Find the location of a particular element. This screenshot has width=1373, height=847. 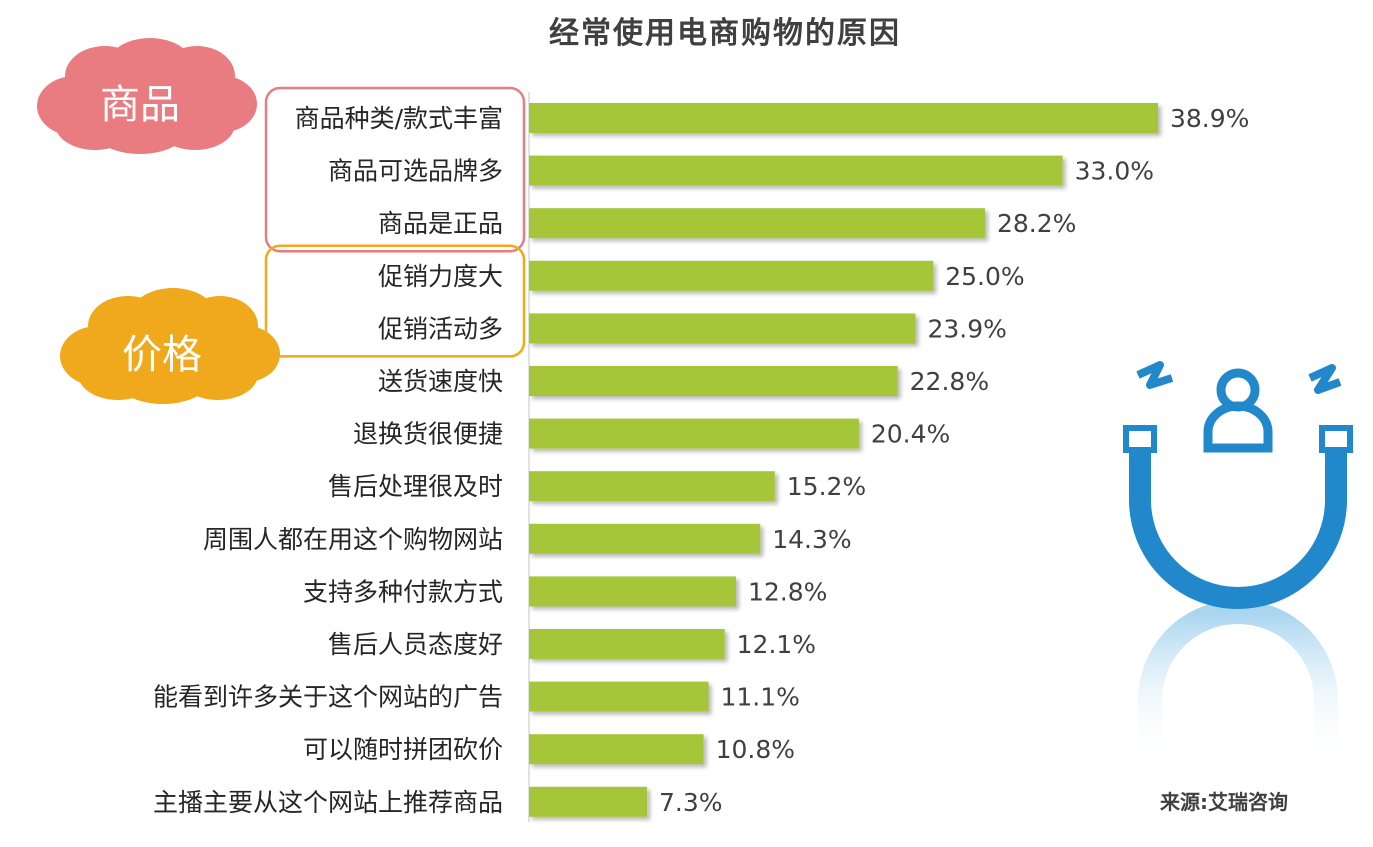

value-label: 12.8% is located at coordinates (787, 591).